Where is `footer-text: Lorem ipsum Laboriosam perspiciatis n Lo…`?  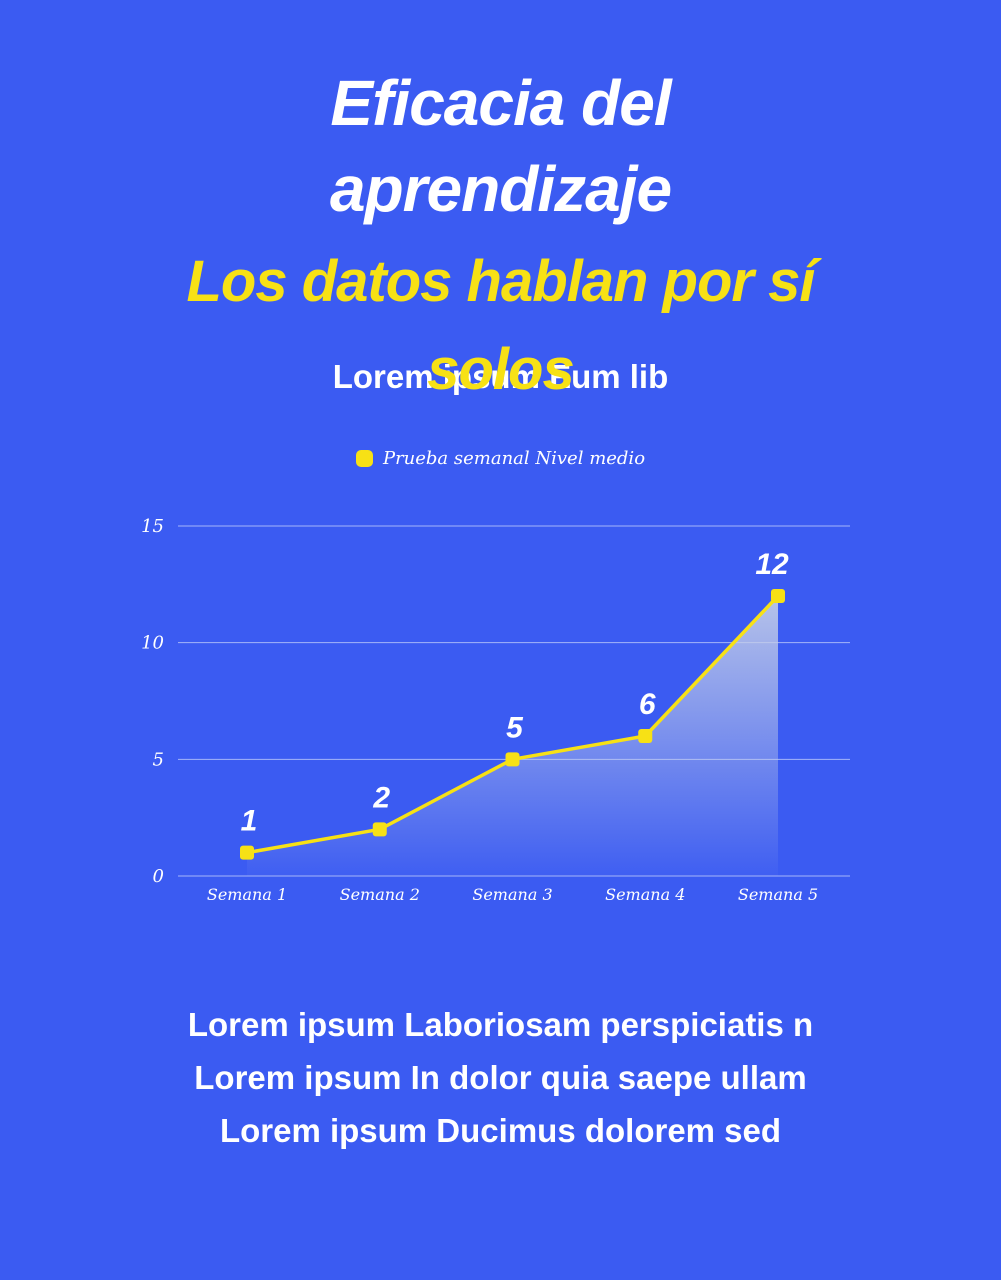
footer-text: Lorem ipsum Laboriosam perspiciatis n Lo… is located at coordinates (500, 1077).